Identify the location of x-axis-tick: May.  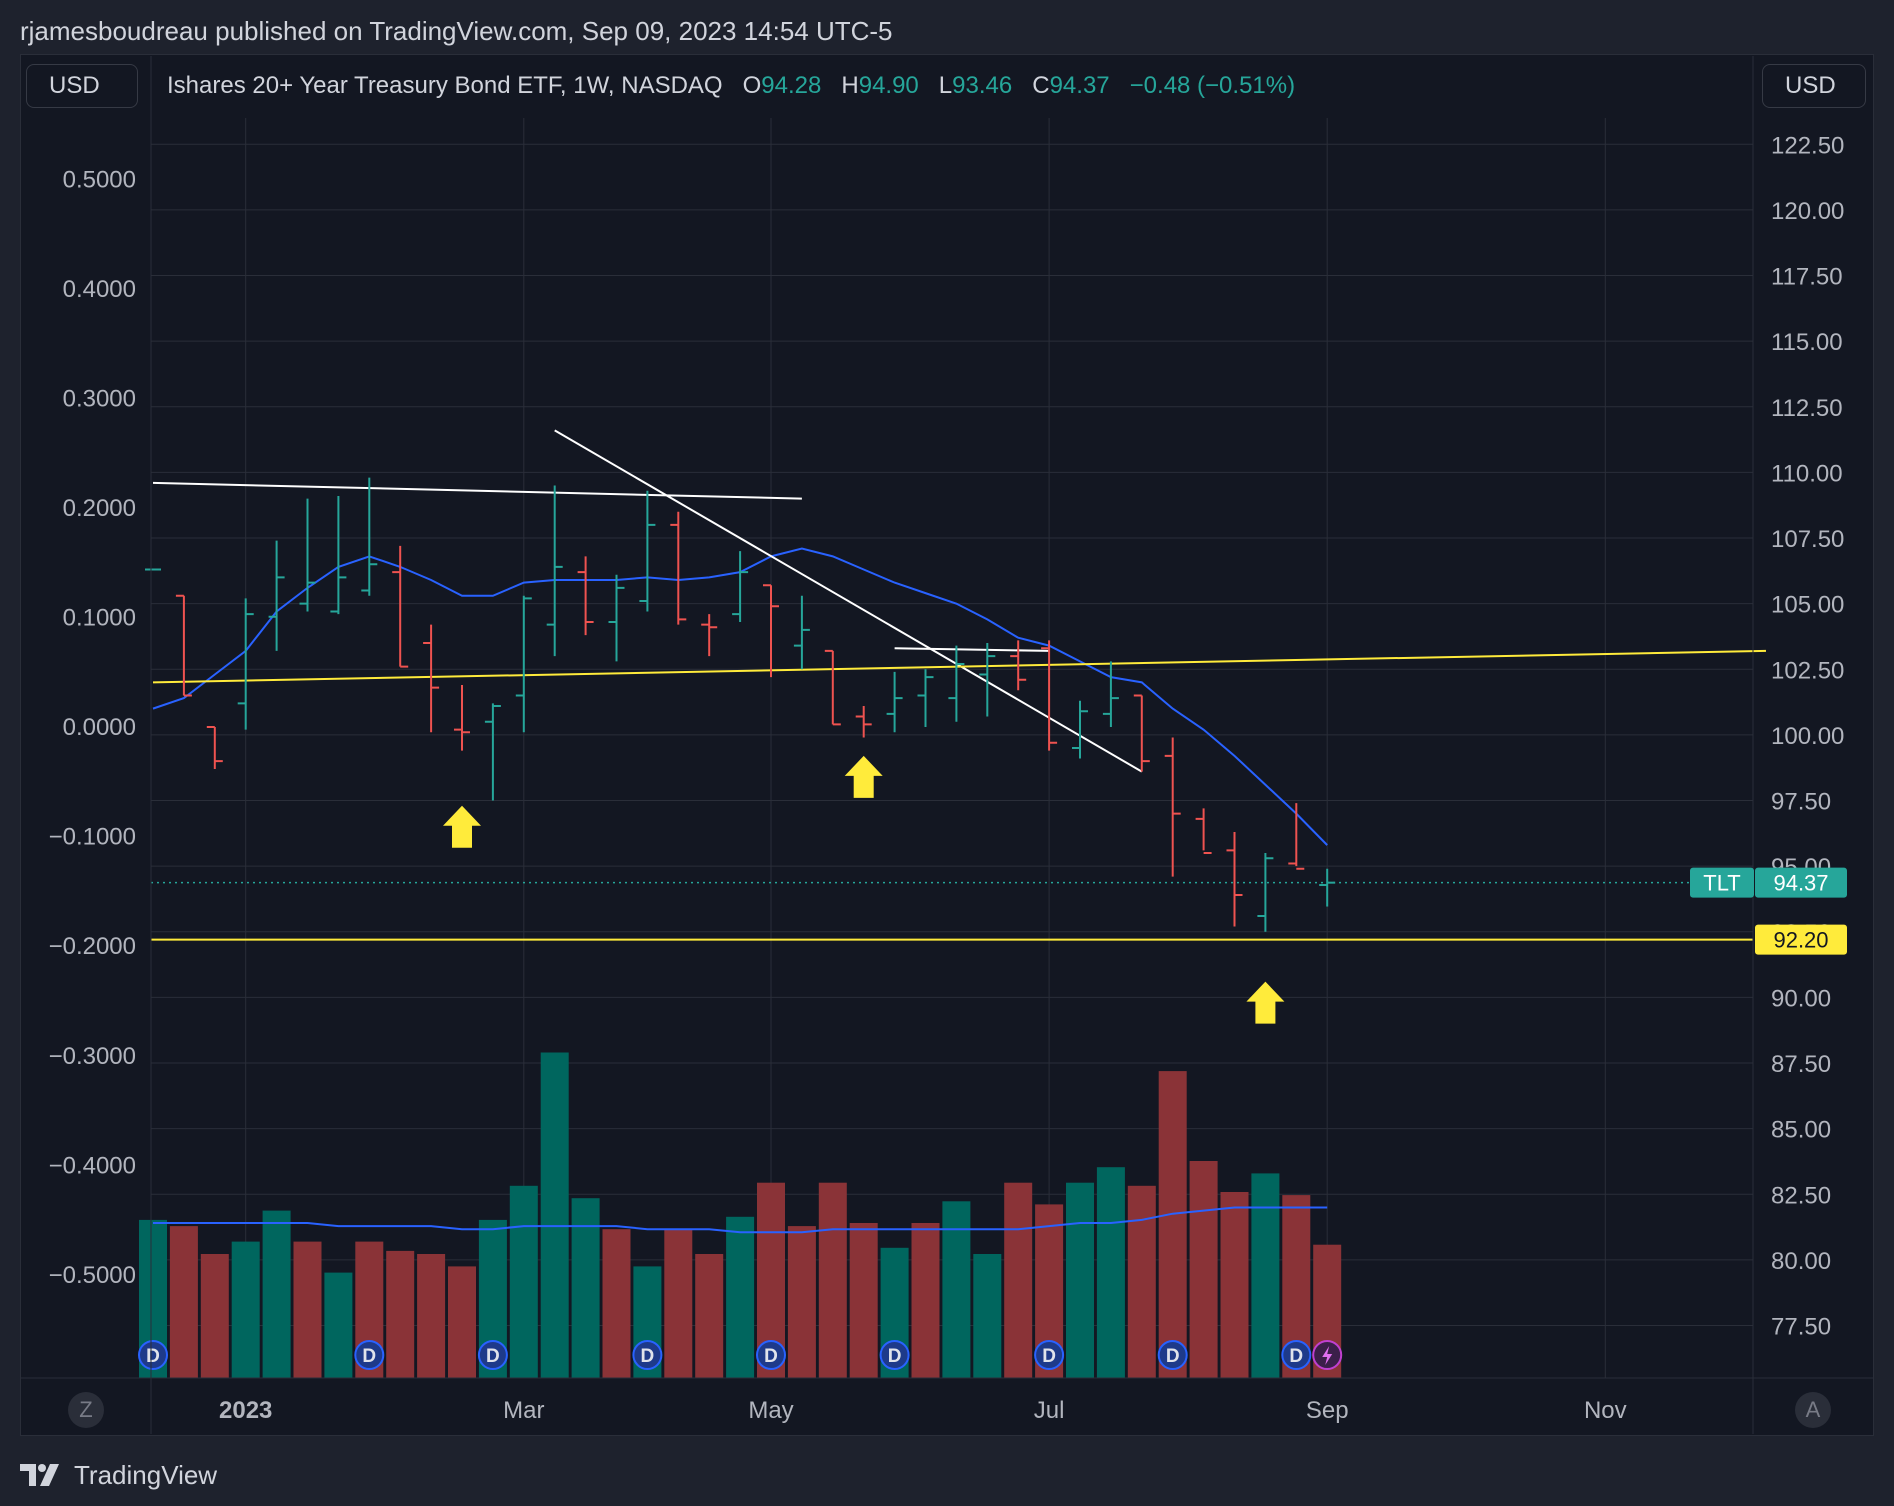
(770, 1410).